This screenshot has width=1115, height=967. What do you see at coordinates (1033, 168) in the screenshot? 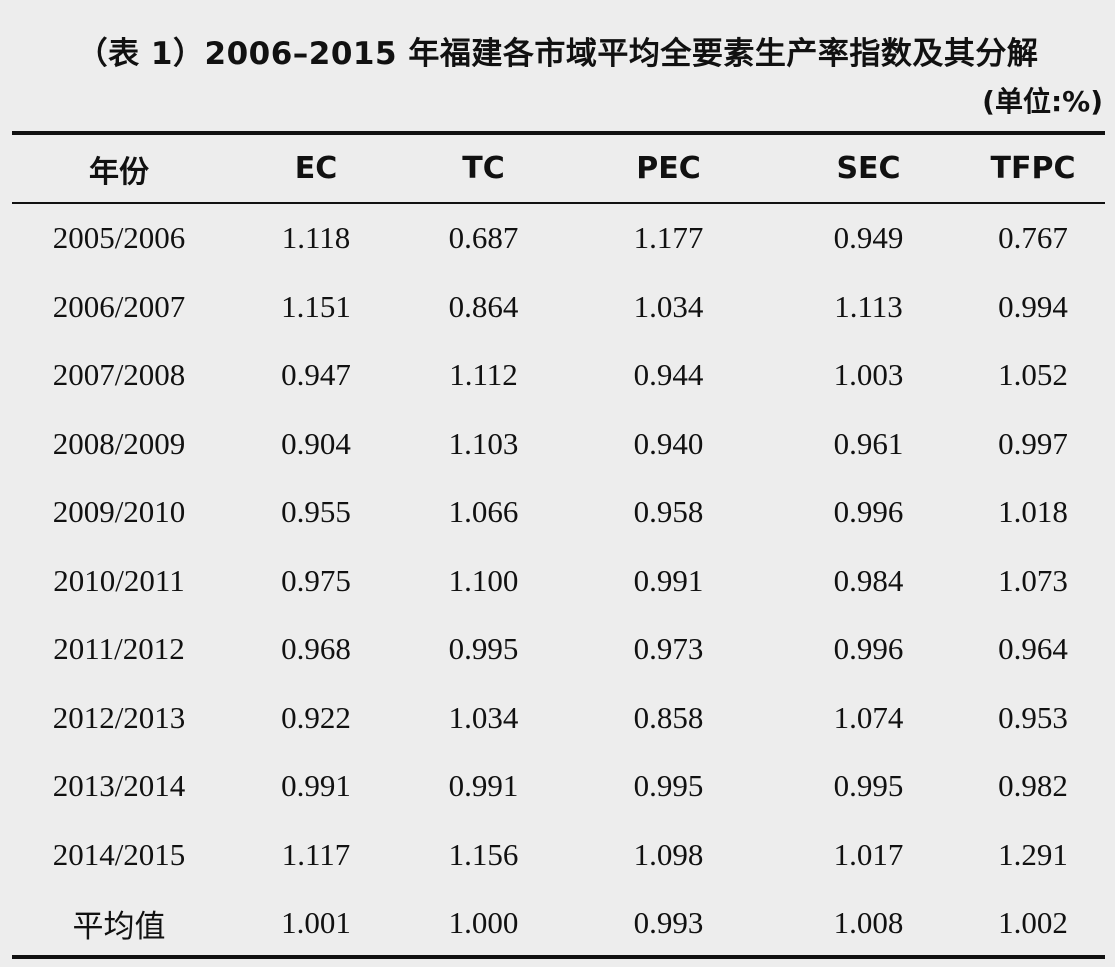
I see `header-cell-tfpc: TFPC` at bounding box center [1033, 168].